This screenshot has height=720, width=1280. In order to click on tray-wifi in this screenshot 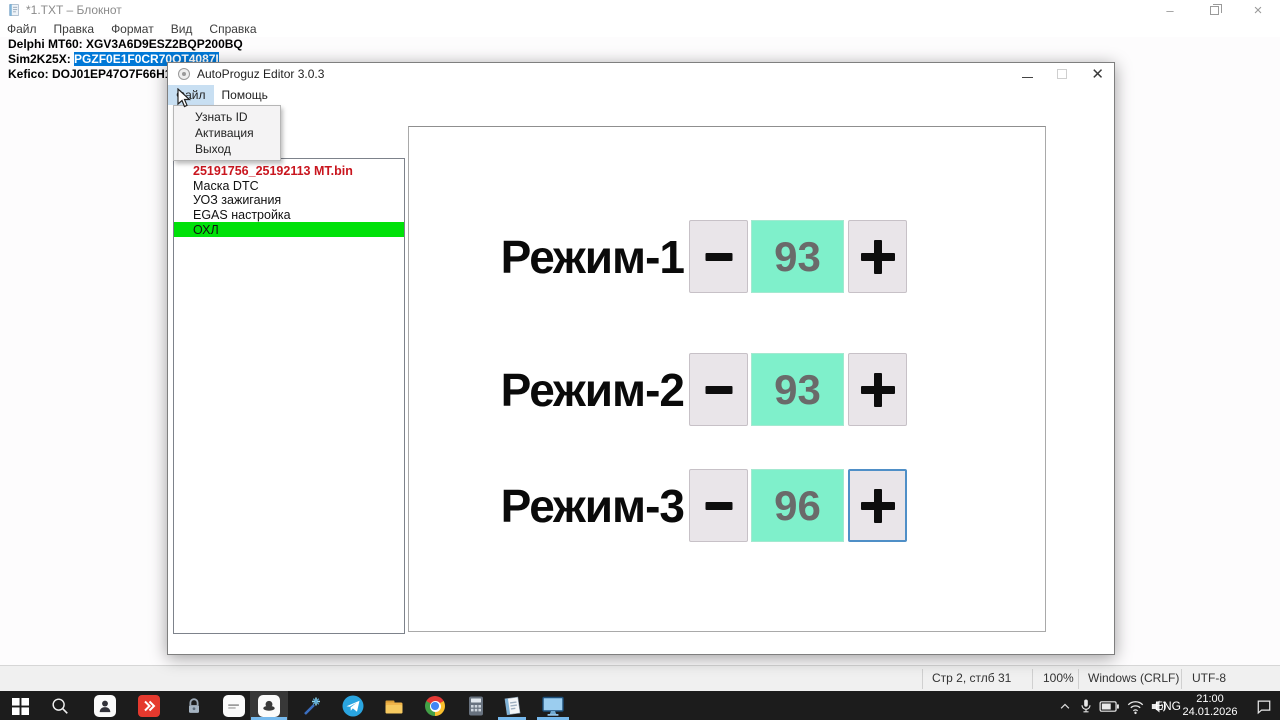, I will do `click(1135, 706)`.